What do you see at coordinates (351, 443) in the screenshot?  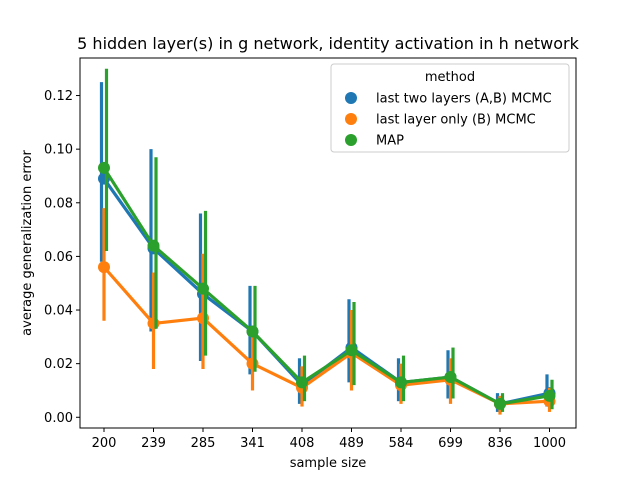 I see `x-tick-label: 489` at bounding box center [351, 443].